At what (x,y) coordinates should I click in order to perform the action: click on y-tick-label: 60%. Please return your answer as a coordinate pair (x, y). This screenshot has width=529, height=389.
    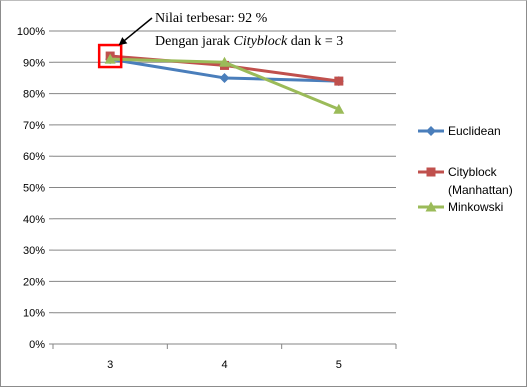
    Looking at the image, I should click on (34, 157).